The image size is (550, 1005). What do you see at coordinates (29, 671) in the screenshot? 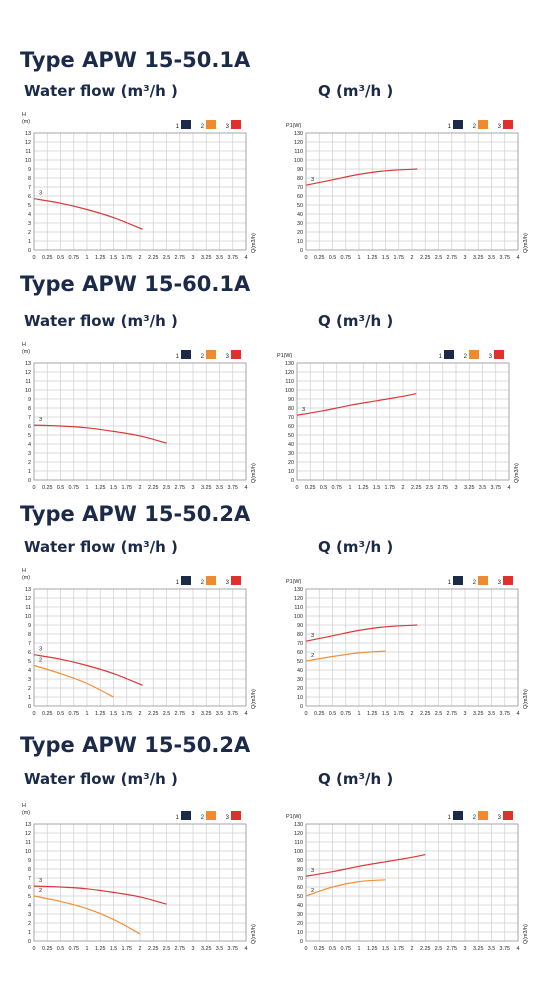
I see `y-tick-label: 4` at bounding box center [29, 671].